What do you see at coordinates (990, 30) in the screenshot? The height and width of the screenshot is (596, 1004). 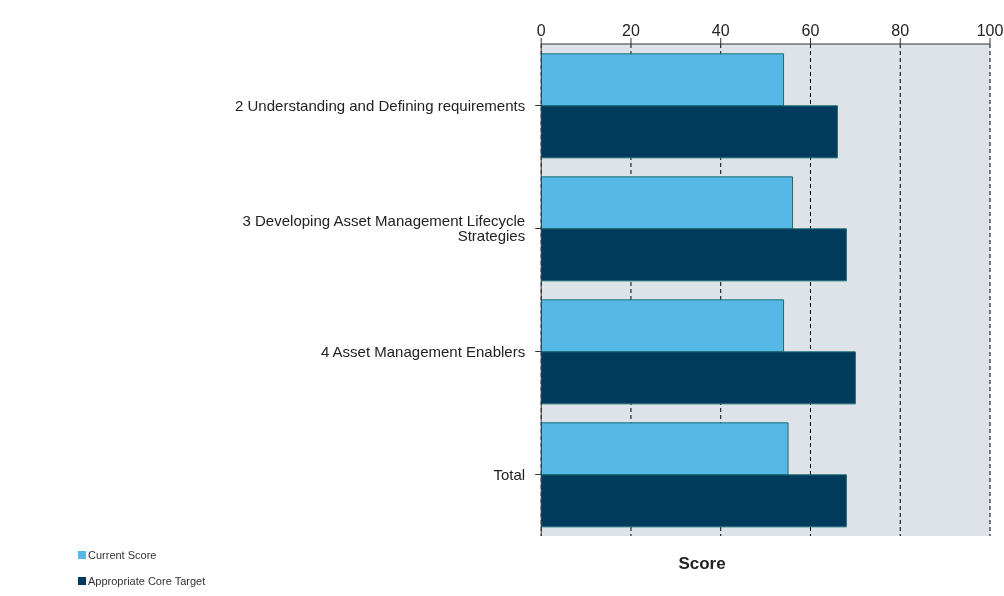 I see `x-tick-label: 100` at bounding box center [990, 30].